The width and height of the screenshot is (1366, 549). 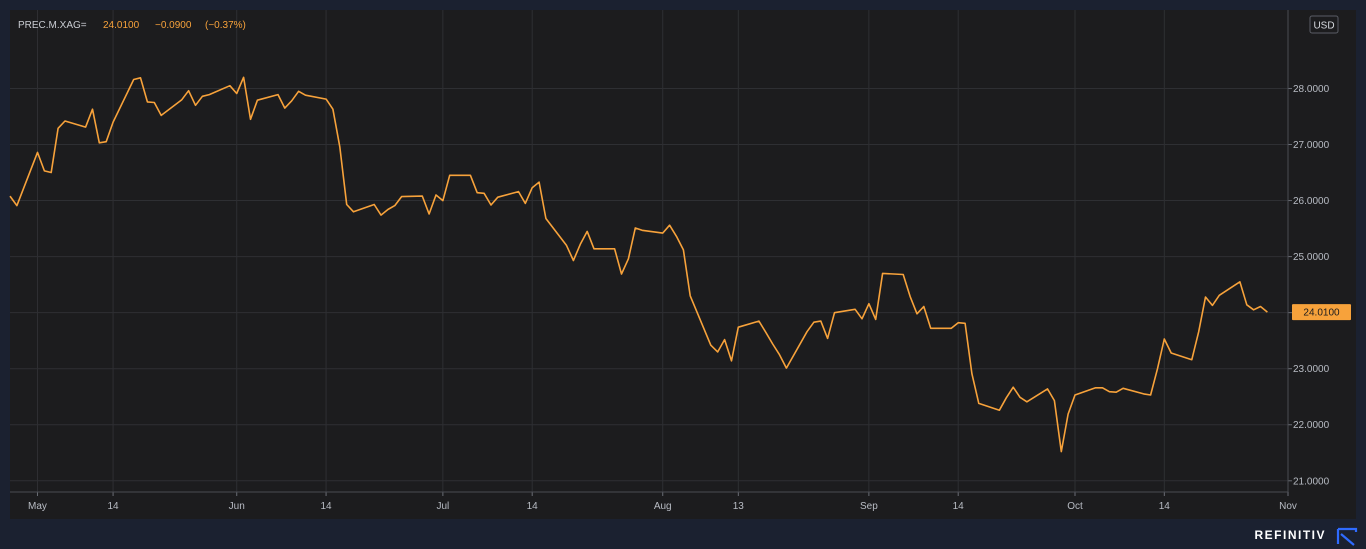 What do you see at coordinates (1290, 535) in the screenshot?
I see `brand-logo-text: REFINITIV` at bounding box center [1290, 535].